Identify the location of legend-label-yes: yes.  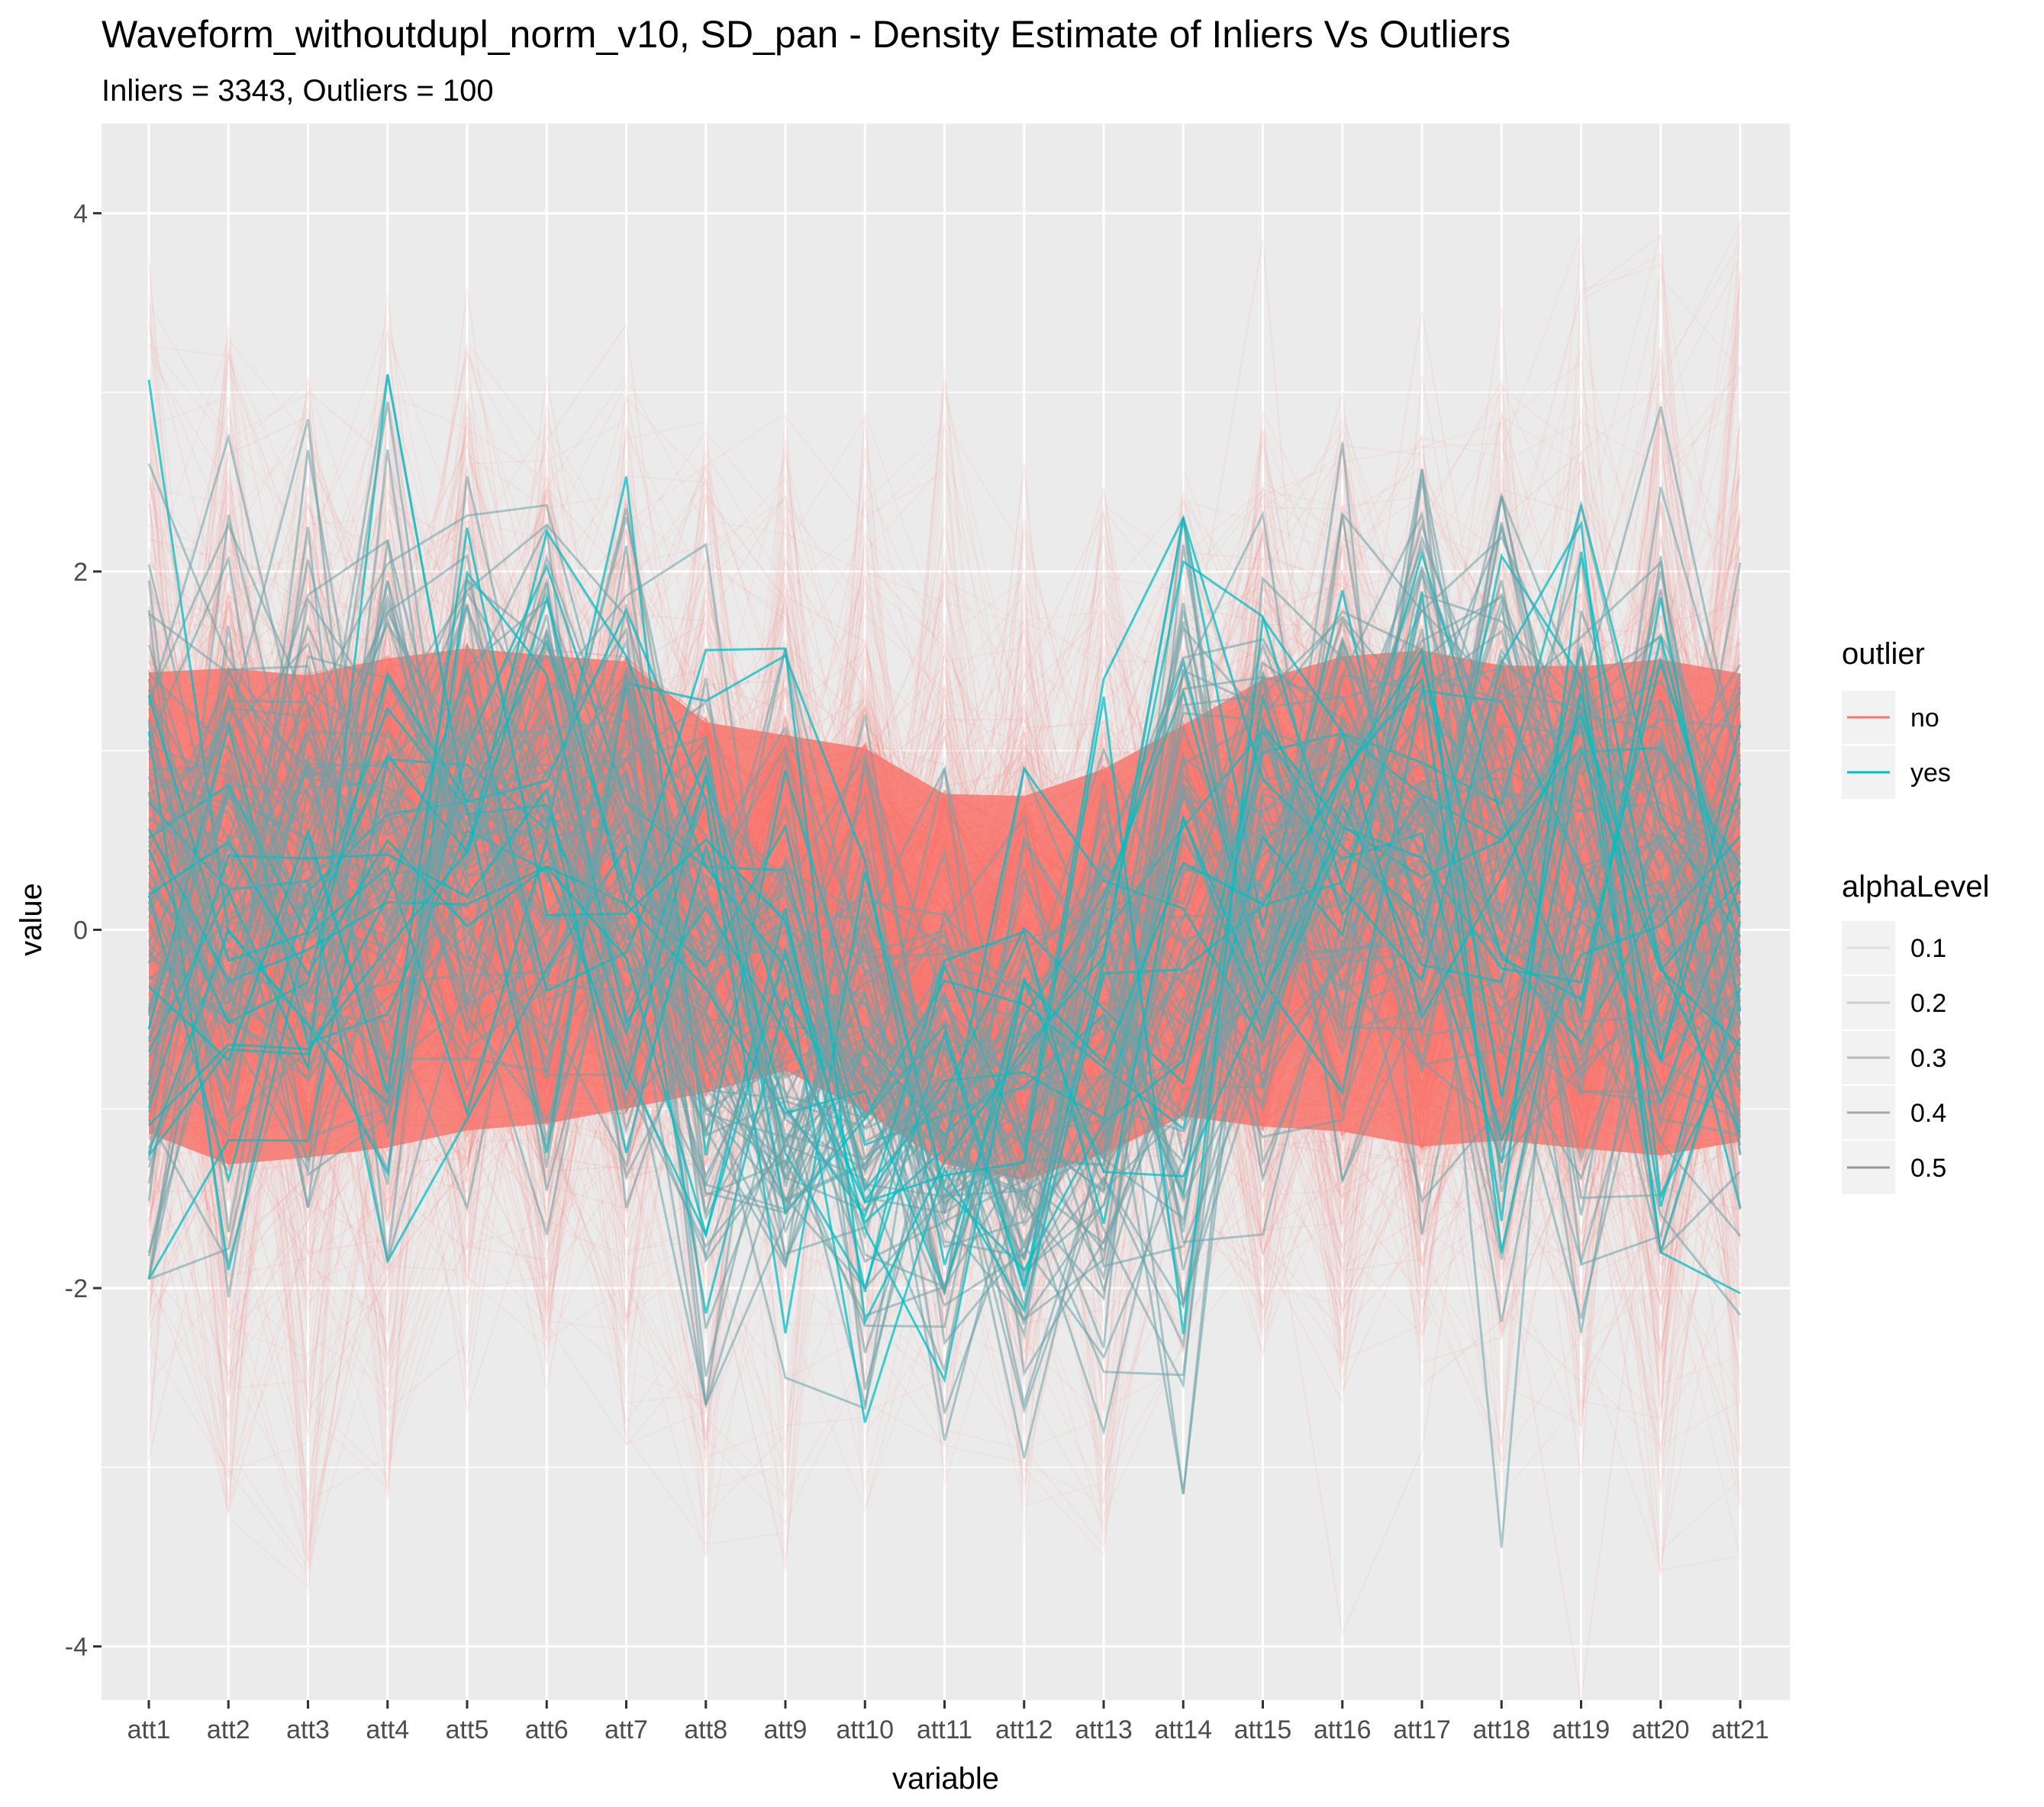
(1931, 773).